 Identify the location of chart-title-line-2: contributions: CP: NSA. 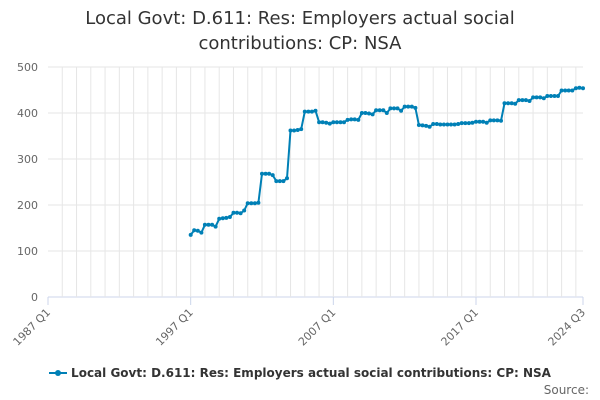
(300, 43).